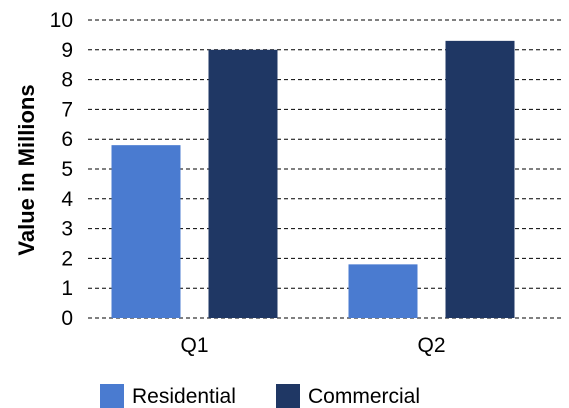 The width and height of the screenshot is (569, 408). Describe the element at coordinates (364, 396) in the screenshot. I see `legend-label: Commercial` at that location.